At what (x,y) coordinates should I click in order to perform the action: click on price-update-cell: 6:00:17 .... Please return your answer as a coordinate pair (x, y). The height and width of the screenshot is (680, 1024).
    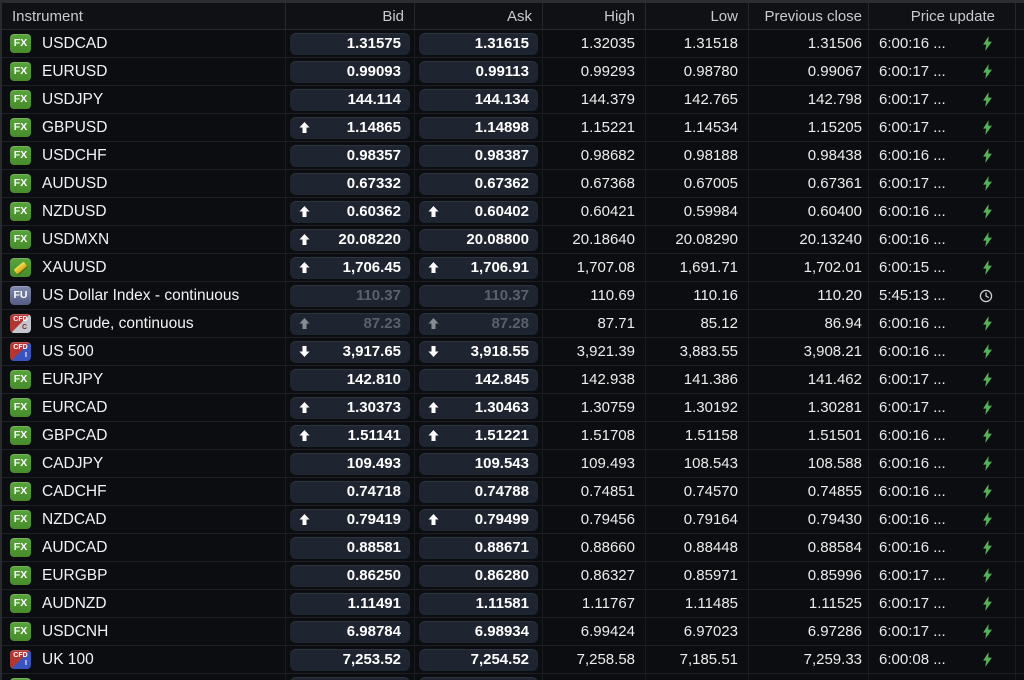
    Looking at the image, I should click on (941, 407).